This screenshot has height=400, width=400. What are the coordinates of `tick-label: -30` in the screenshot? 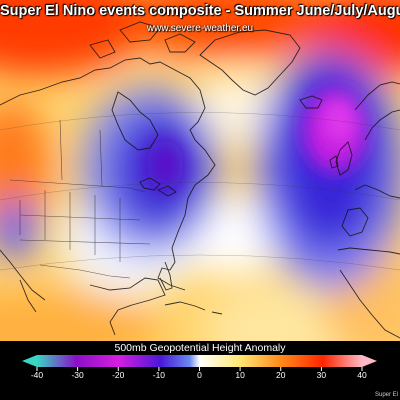 It's located at (77, 375).